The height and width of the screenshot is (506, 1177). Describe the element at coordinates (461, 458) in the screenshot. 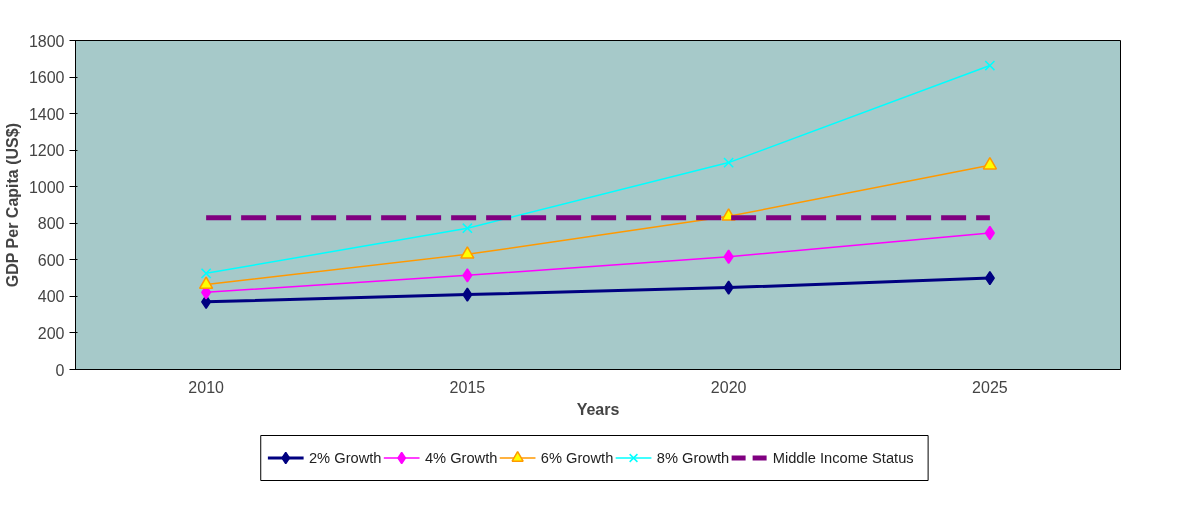

I see `legend-label: 4% Growth` at that location.